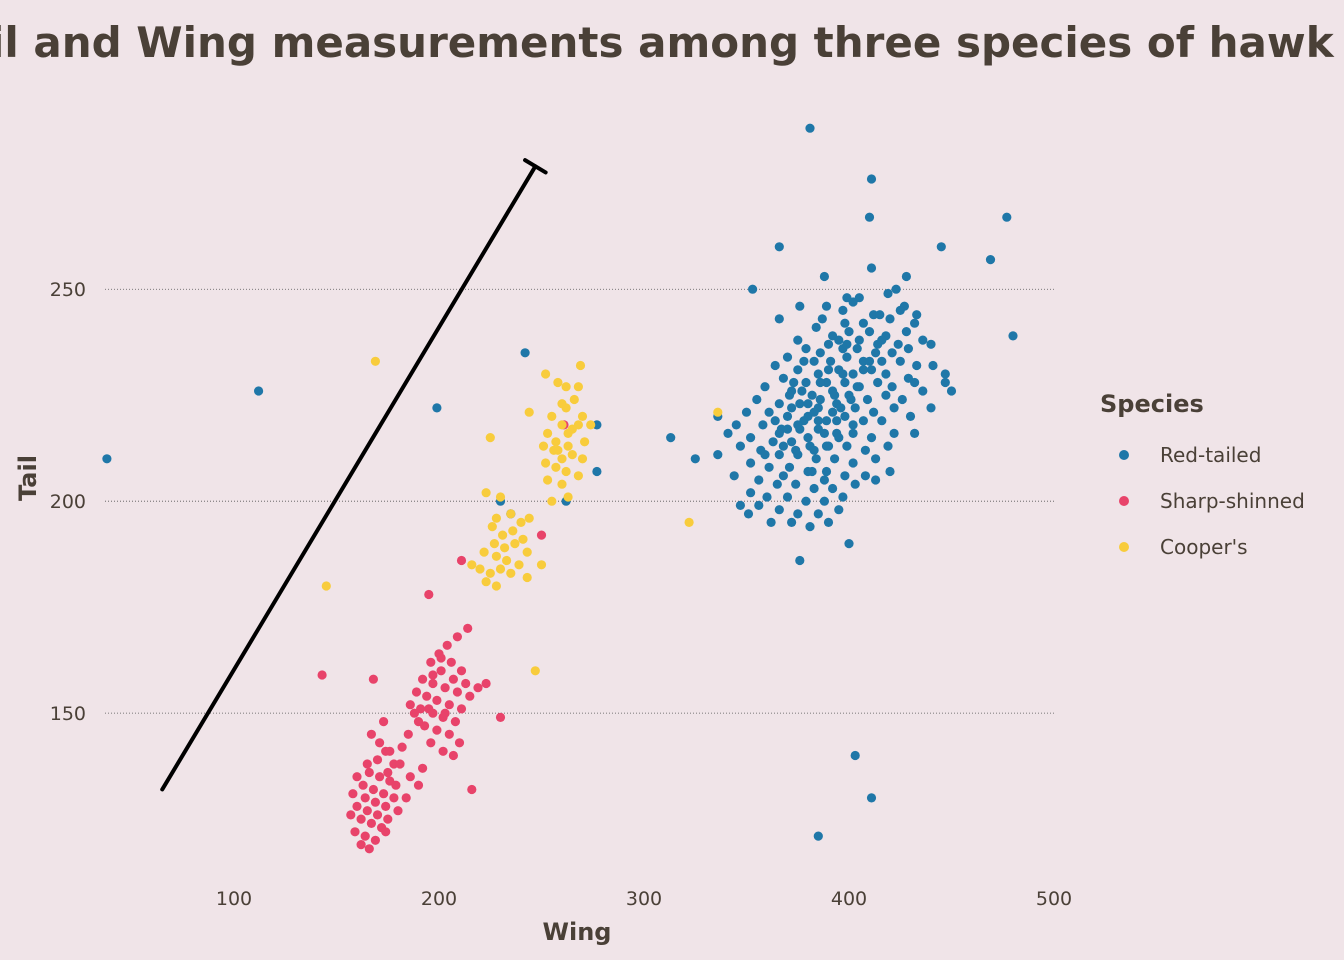 The height and width of the screenshot is (960, 1344). I want to click on legend-label-red-tailed: Red-tailed, so click(1210, 455).